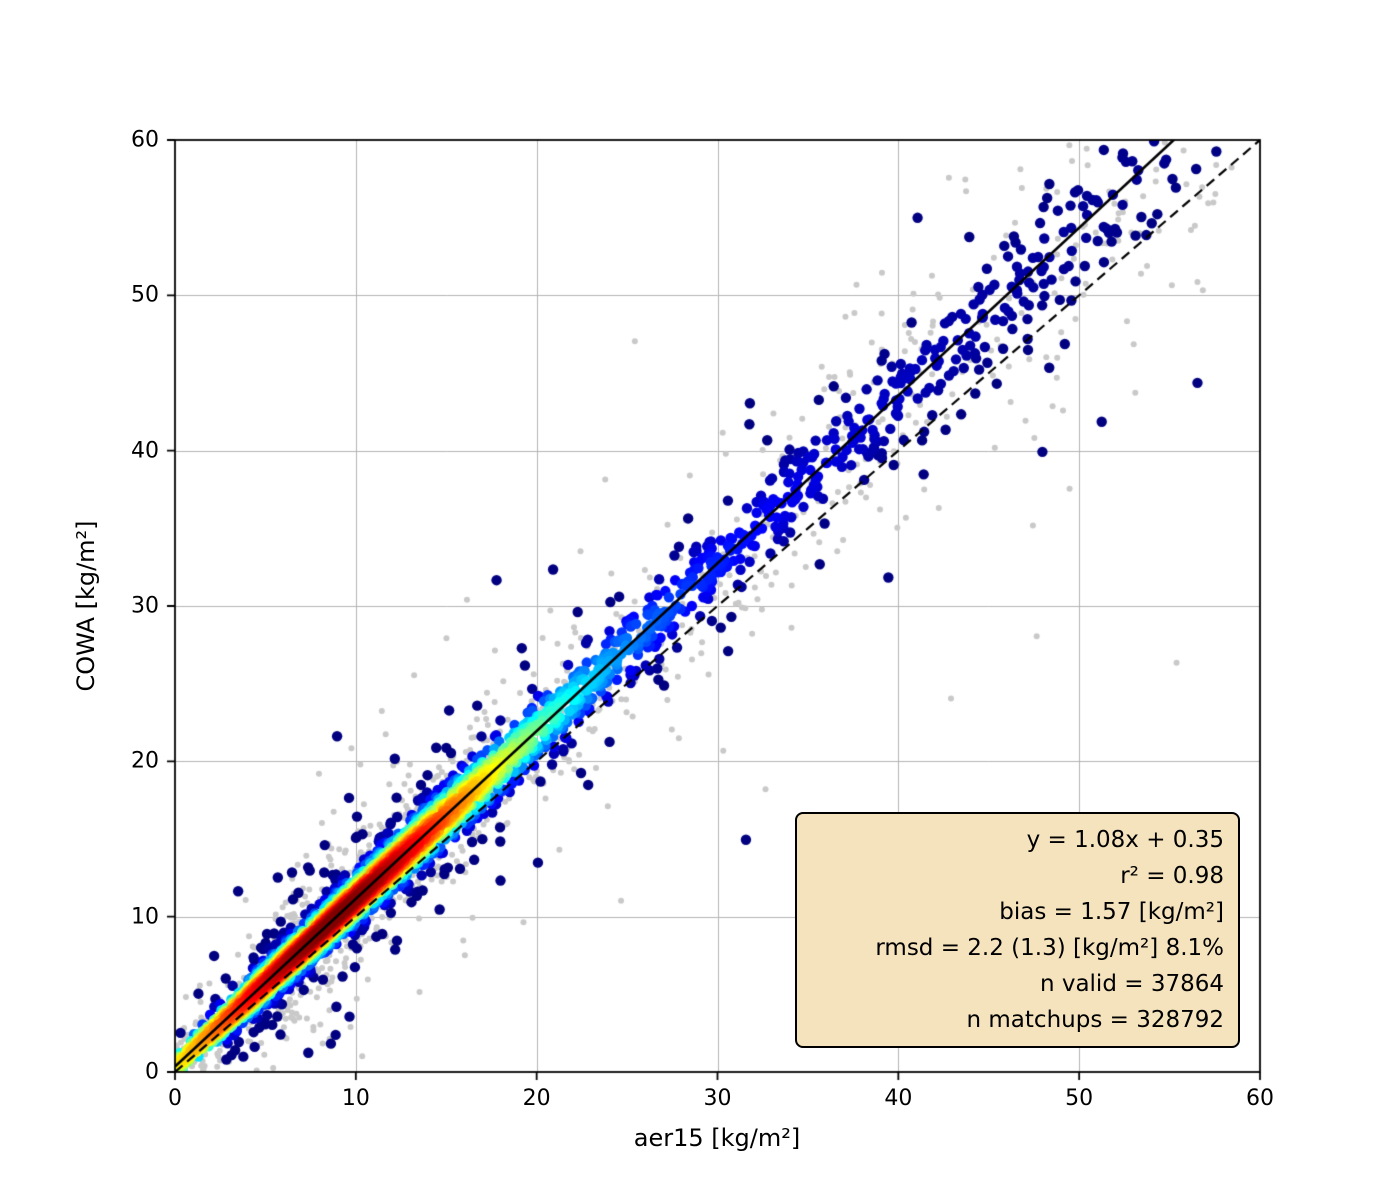 This screenshot has width=1400, height=1200. What do you see at coordinates (1260, 1098) in the screenshot?
I see `x-tick-label: 60` at bounding box center [1260, 1098].